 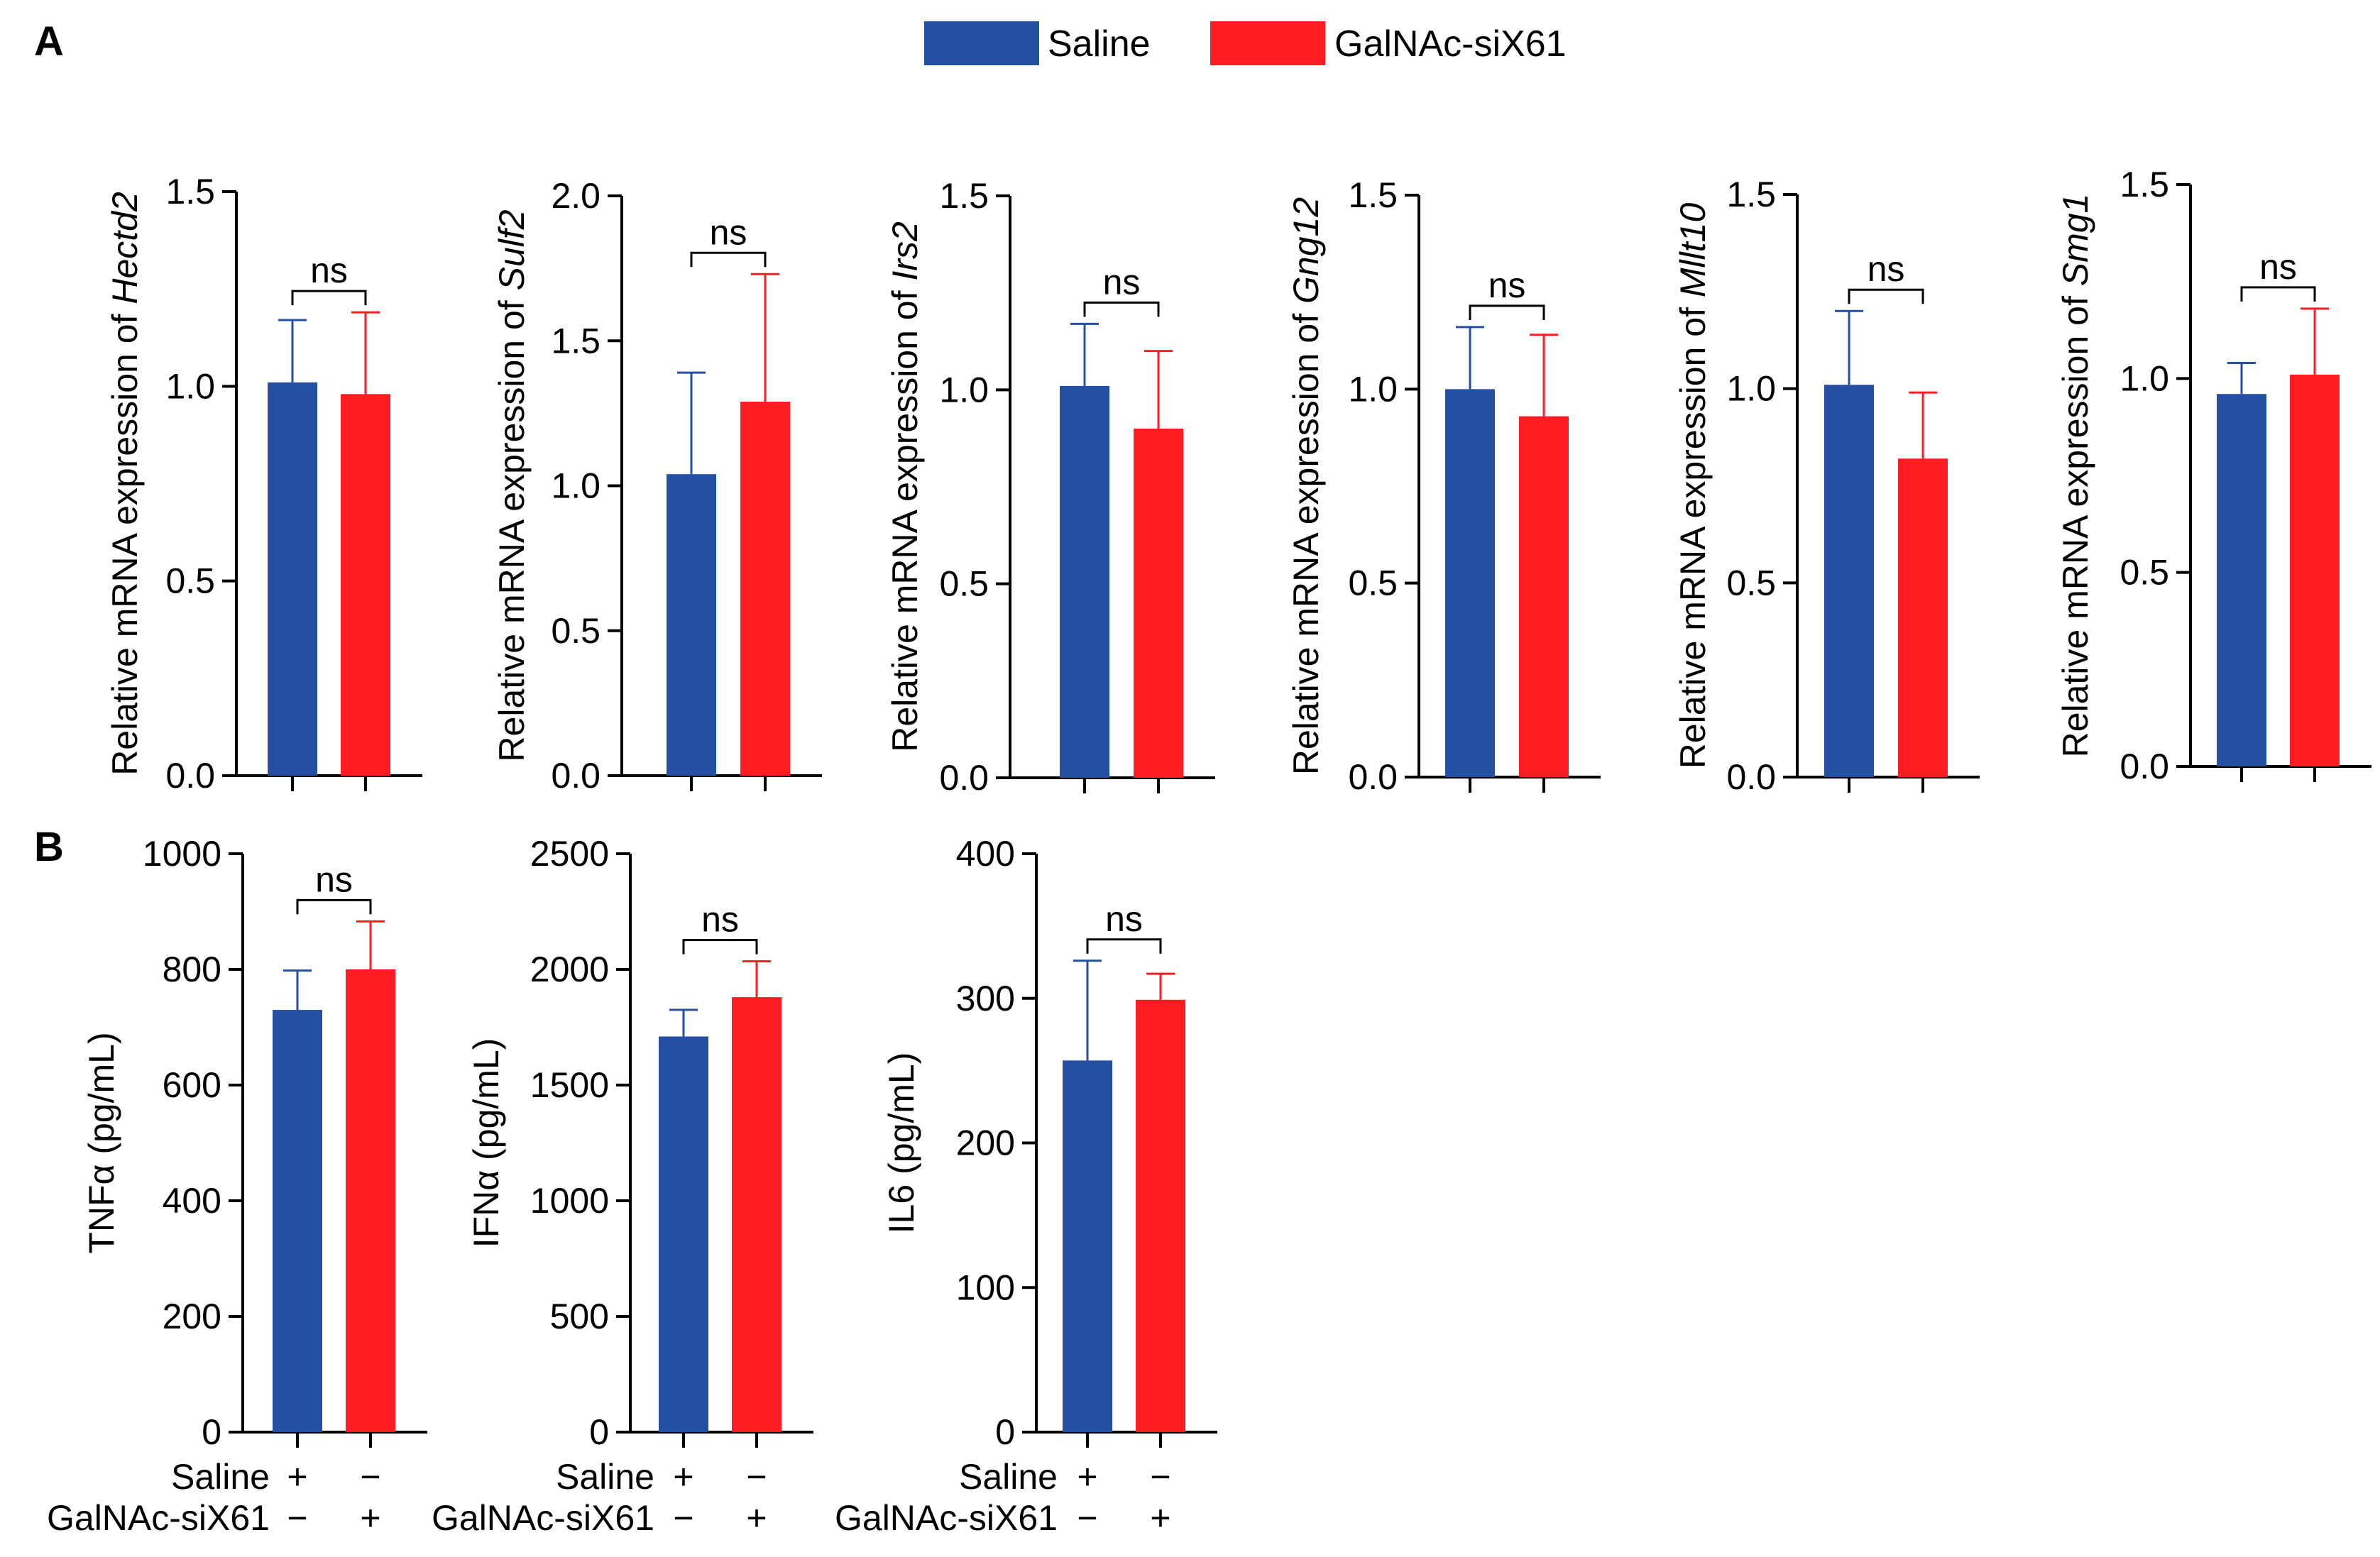 What do you see at coordinates (2075, 241) in the screenshot?
I see `y-axis-title-gene: Smg1` at bounding box center [2075, 241].